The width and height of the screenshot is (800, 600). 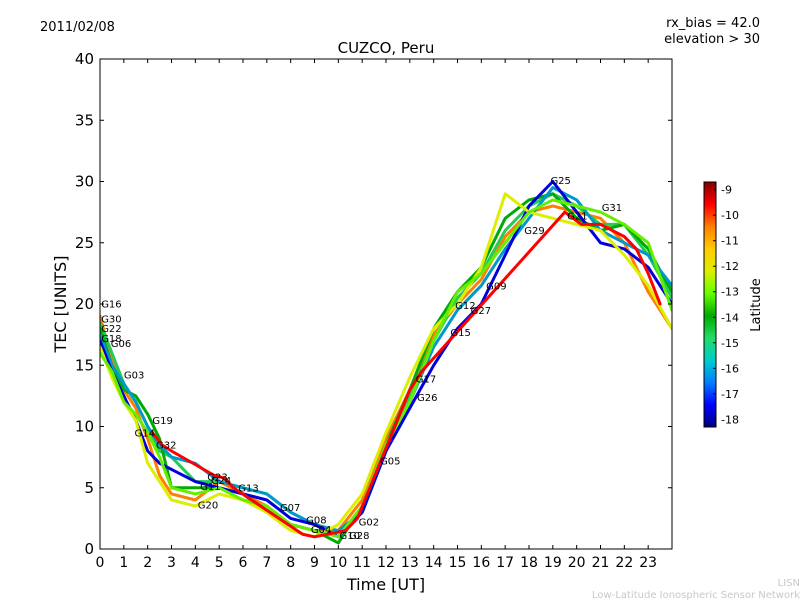 I want to click on colorbar, so click(x=710, y=304).